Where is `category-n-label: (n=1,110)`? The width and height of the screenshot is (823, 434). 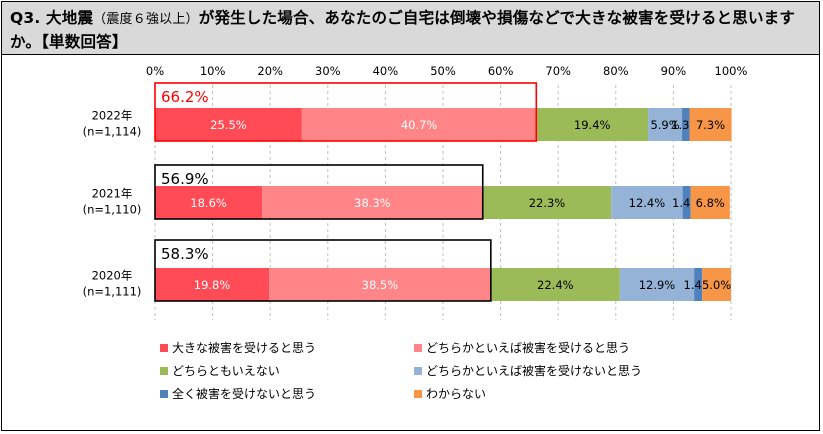
category-n-label: (n=1,110) is located at coordinates (112, 210).